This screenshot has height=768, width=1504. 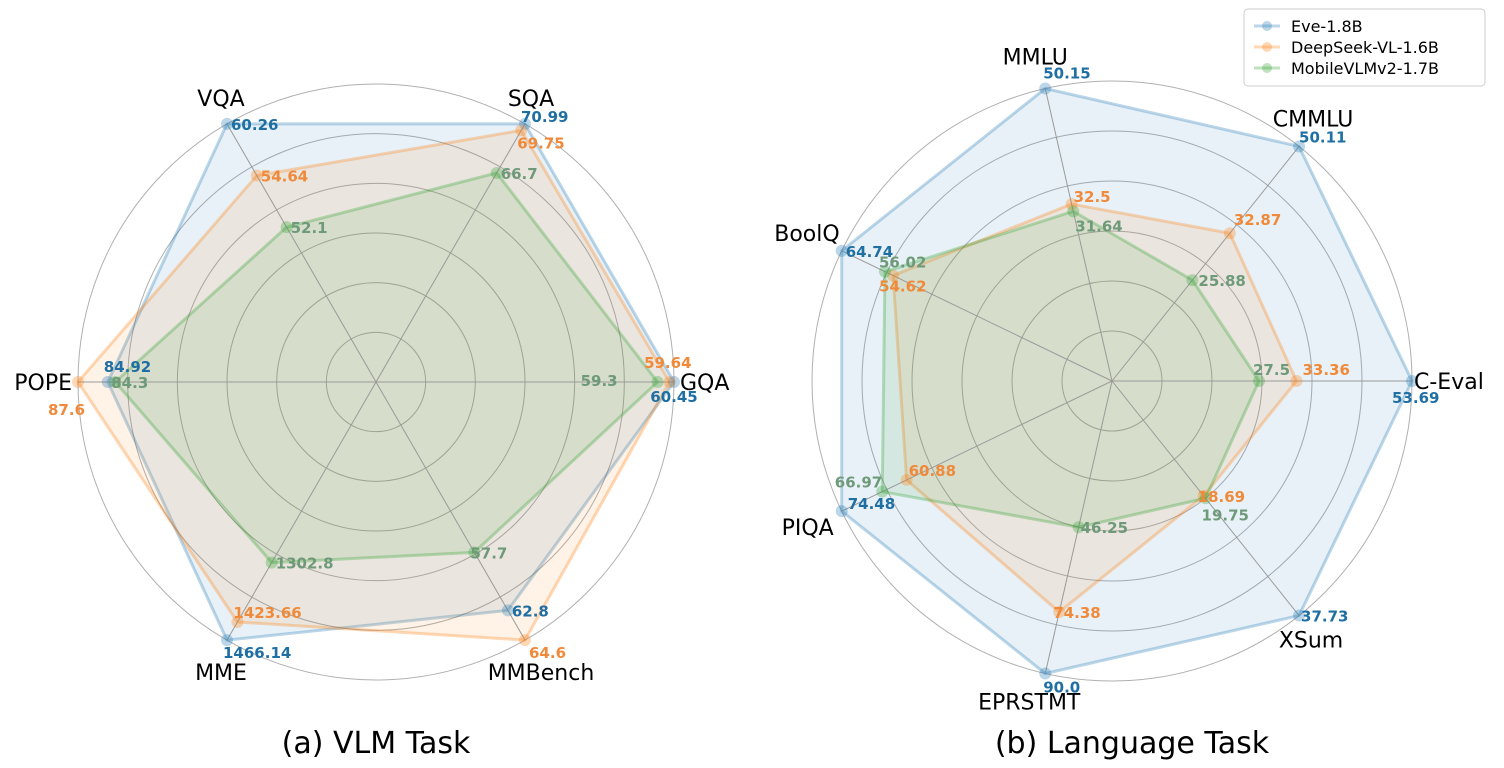 I want to click on axis-label-mmbench: MMBench, so click(x=541, y=673).